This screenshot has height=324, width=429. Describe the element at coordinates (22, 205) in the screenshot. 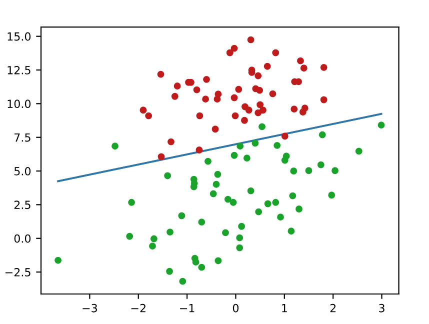

I see `y-tick-label: 2.5` at that location.